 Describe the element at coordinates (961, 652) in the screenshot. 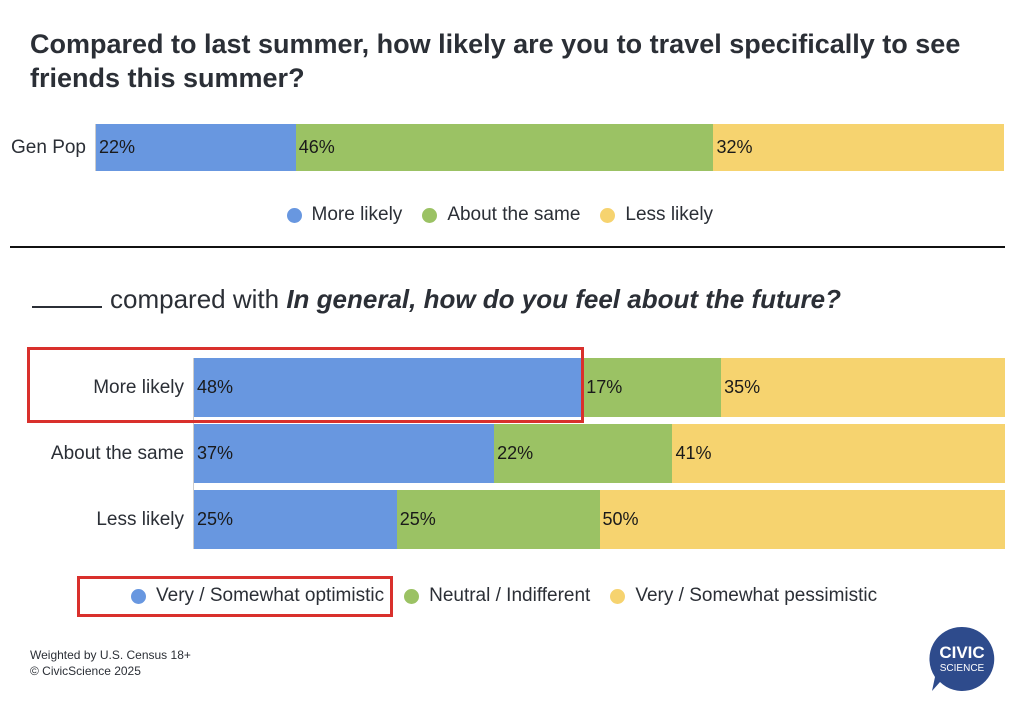

I see `logo-text-civic: CIVIC` at that location.